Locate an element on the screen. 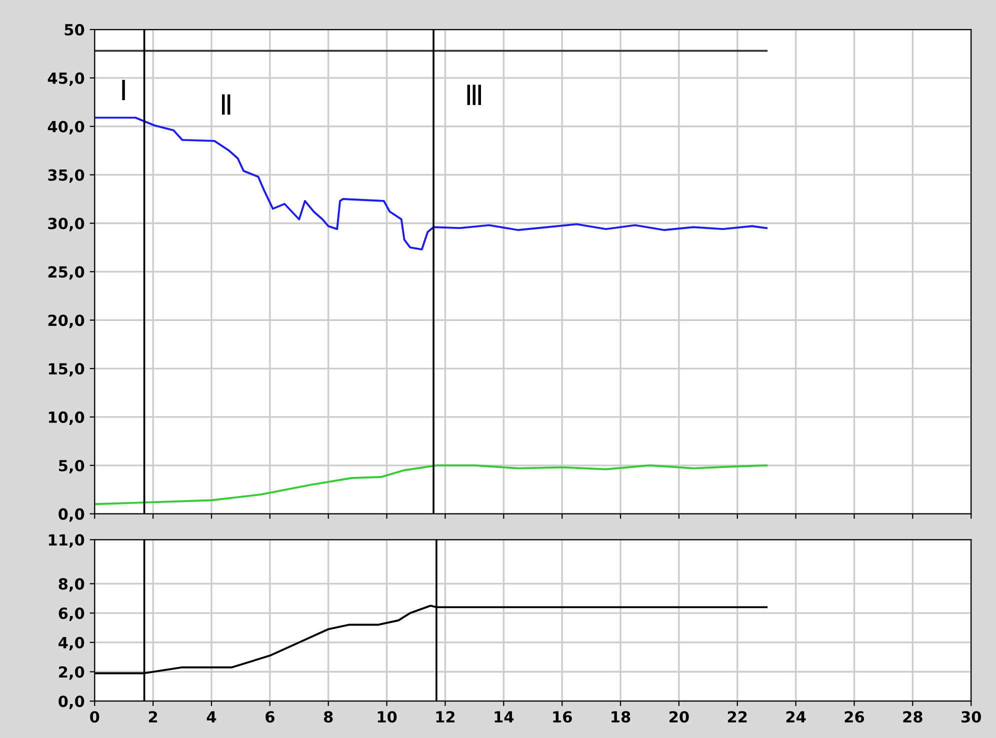 The width and height of the screenshot is (996, 738). x-tick-label: 2 is located at coordinates (153, 716).